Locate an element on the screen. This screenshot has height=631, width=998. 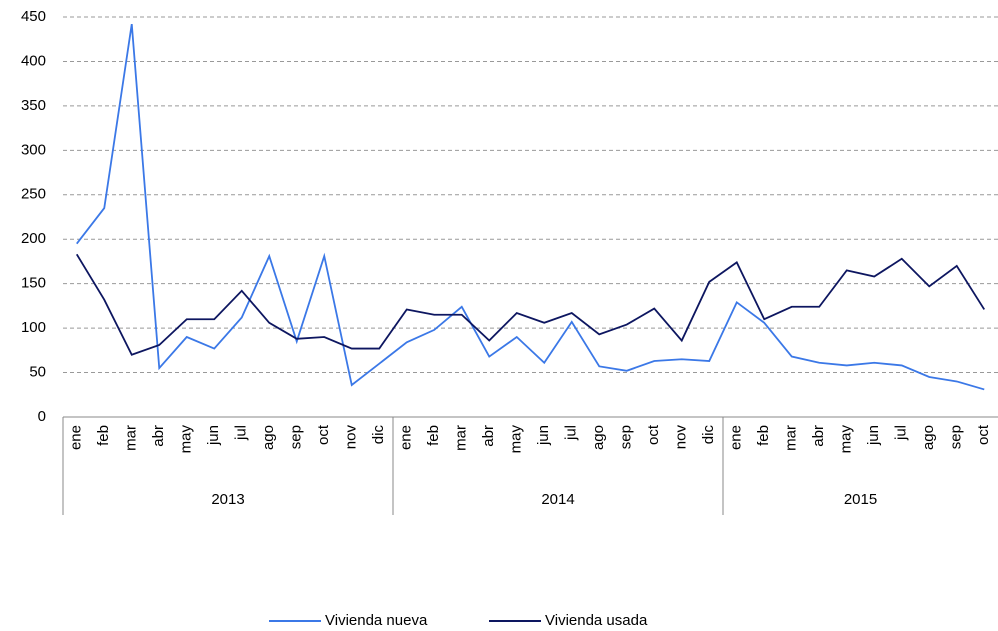
y-tick-label: 100 is located at coordinates (33, 327).